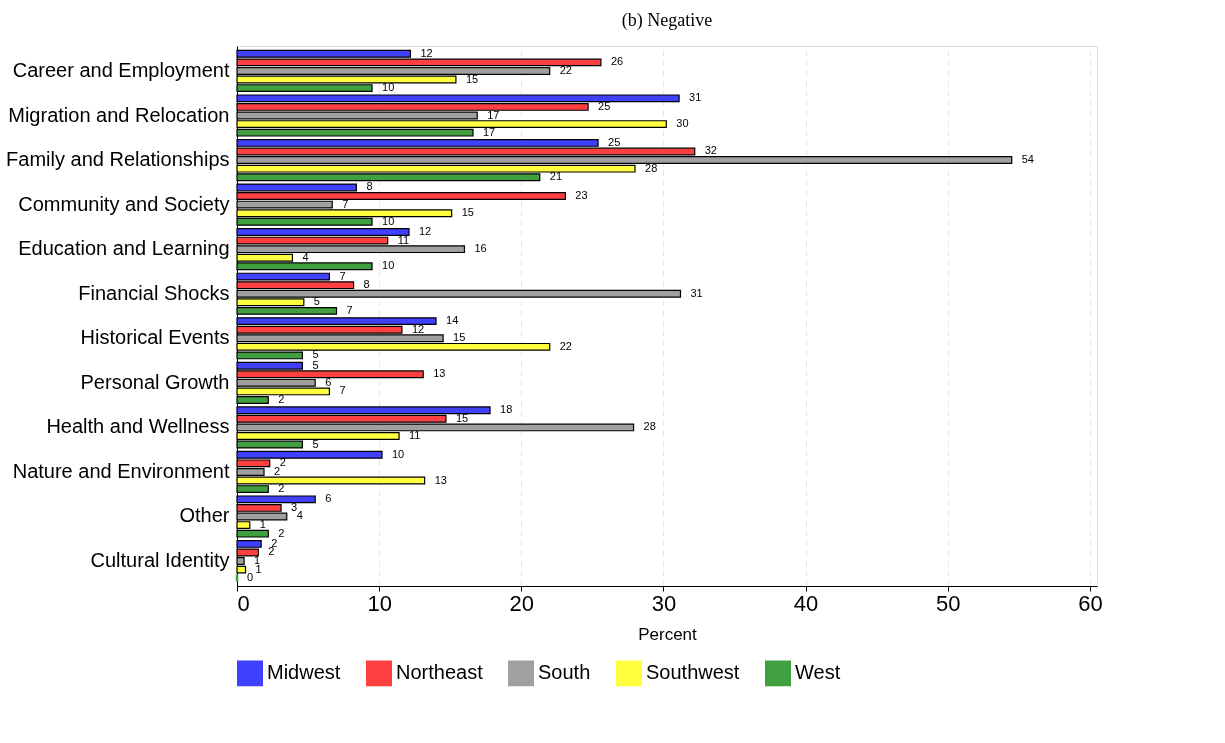 The width and height of the screenshot is (1225, 743). What do you see at coordinates (682, 123) in the screenshot?
I see `data-label: 30` at bounding box center [682, 123].